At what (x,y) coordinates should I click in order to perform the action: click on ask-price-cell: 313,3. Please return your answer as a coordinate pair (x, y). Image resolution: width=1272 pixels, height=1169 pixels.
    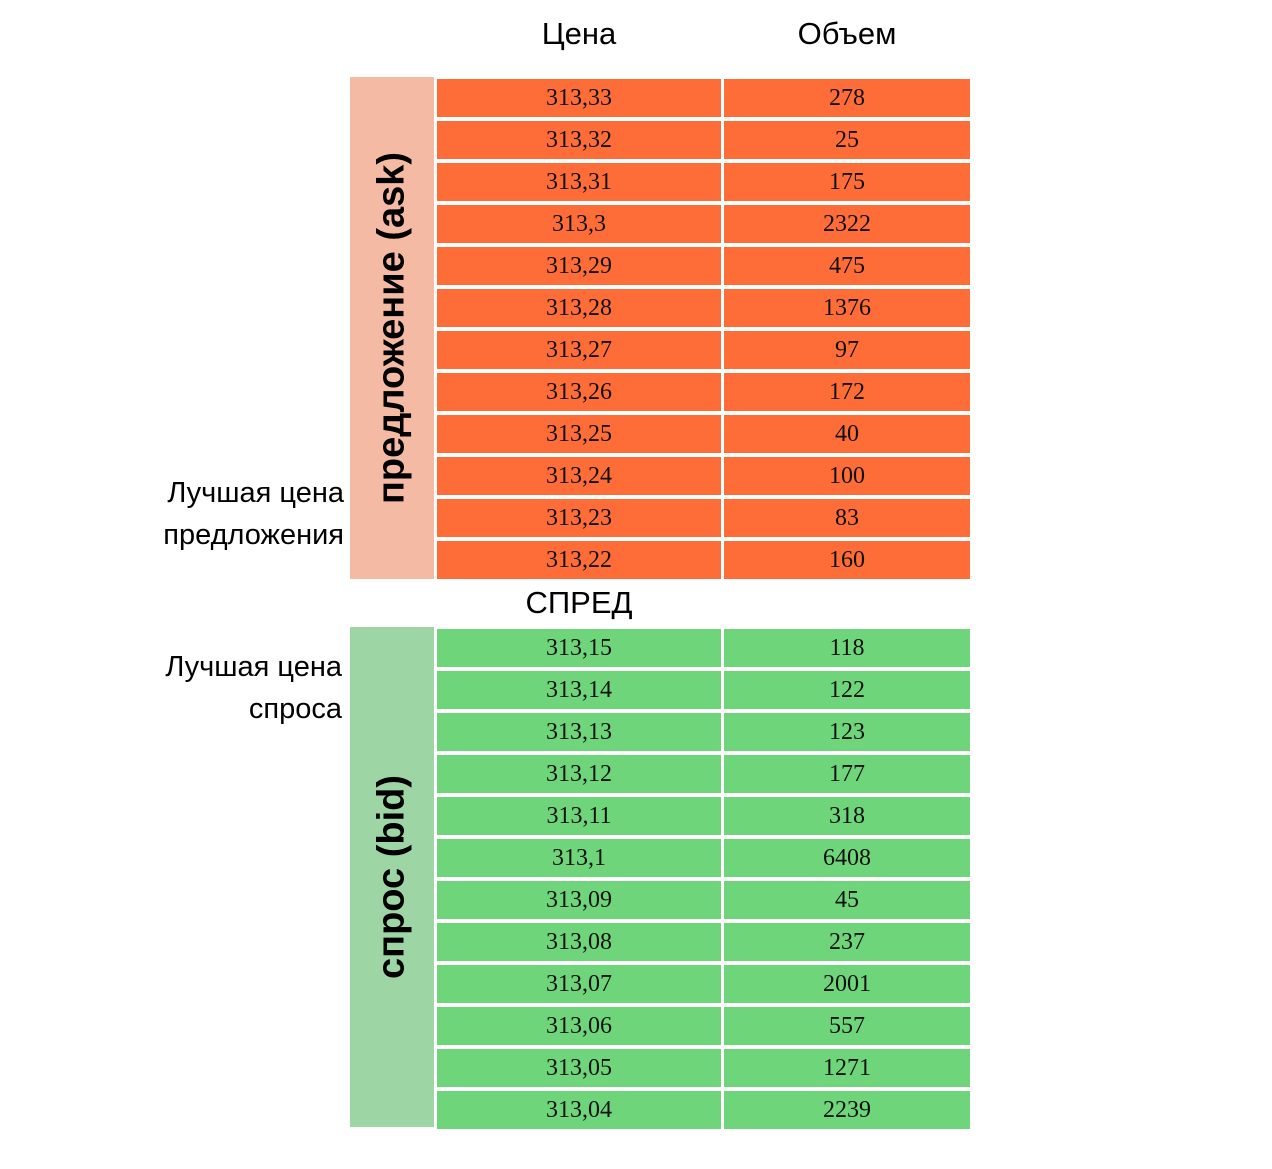
    Looking at the image, I should click on (579, 224).